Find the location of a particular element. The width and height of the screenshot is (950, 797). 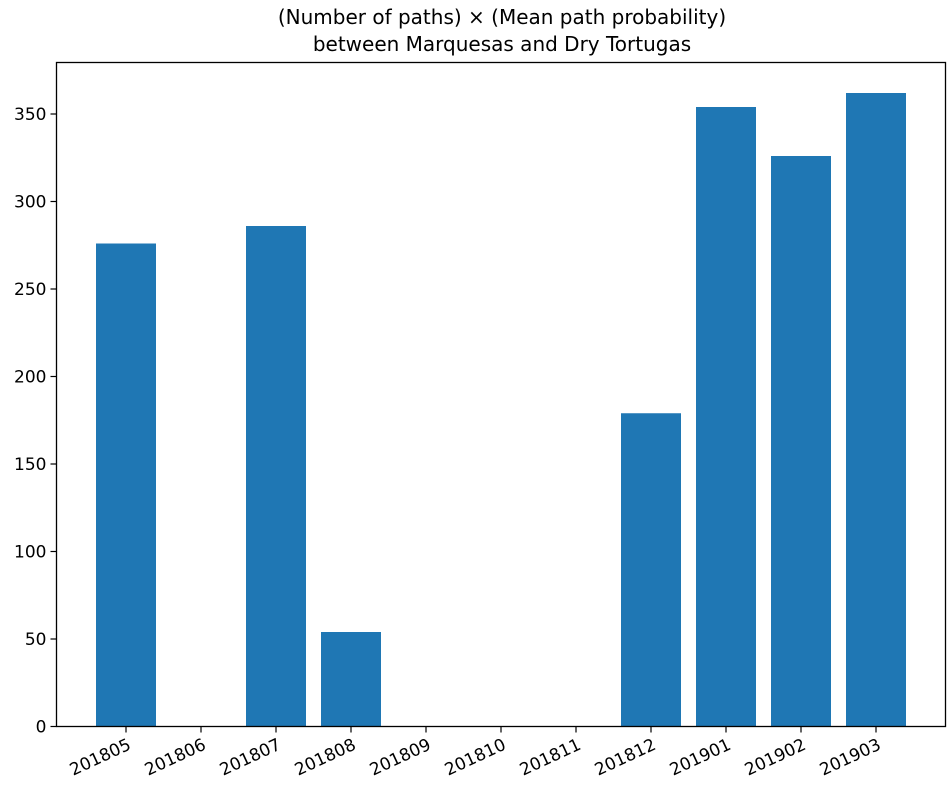

x-tick-label: 201810 is located at coordinates (475, 758).